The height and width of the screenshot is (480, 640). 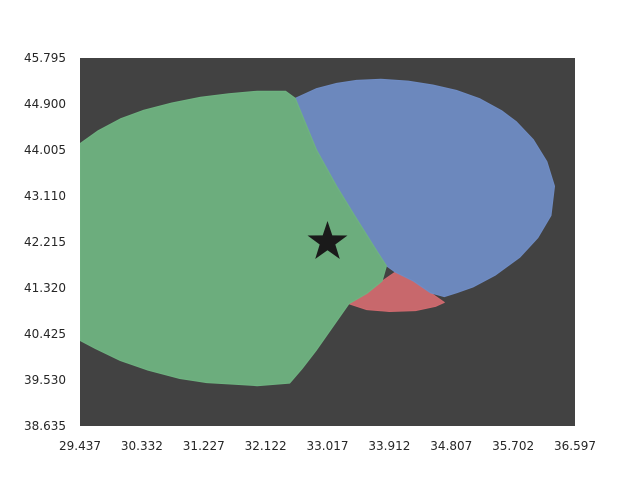 What do you see at coordinates (204, 446) in the screenshot?
I see `x-tick-label: 31.227` at bounding box center [204, 446].